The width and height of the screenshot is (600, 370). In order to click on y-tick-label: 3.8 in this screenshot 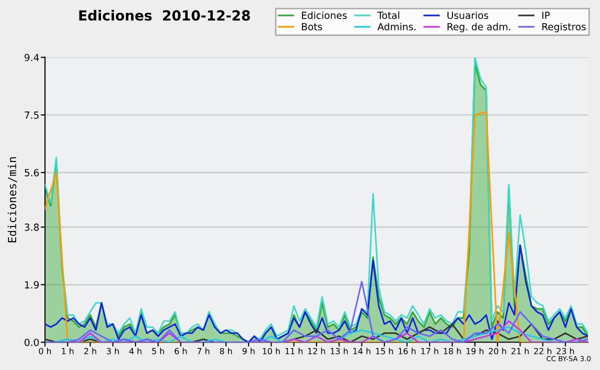, I will do `click(31, 227)`.